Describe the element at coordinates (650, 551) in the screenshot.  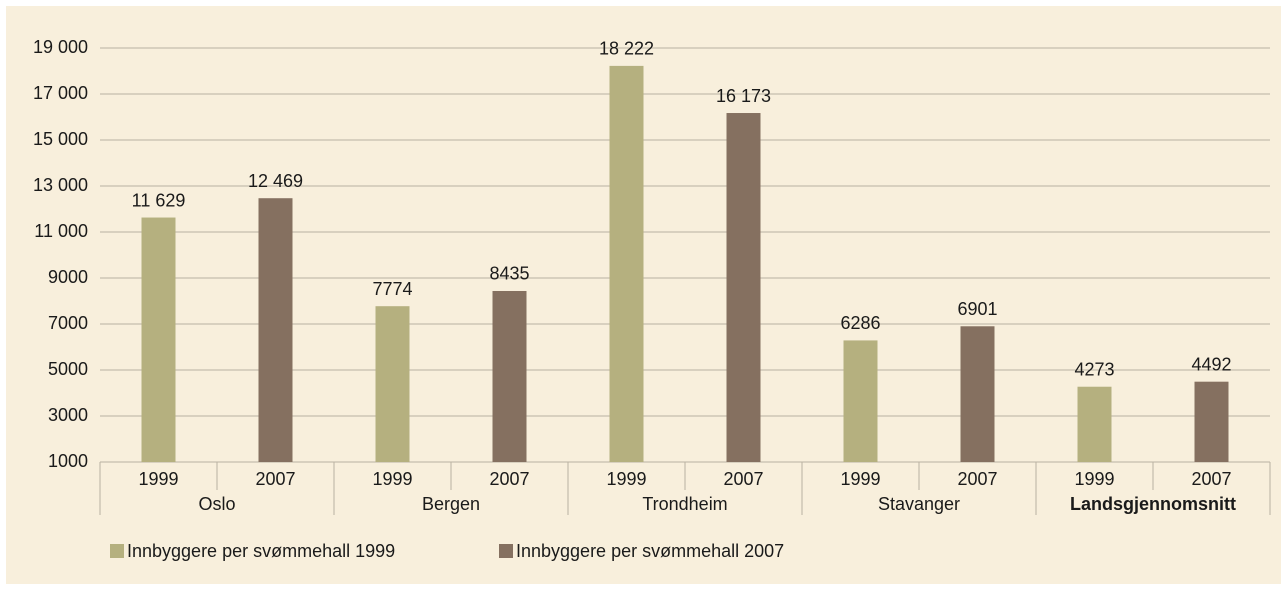
I see `legend-label: Innbyggere per svømmehall 2007` at that location.